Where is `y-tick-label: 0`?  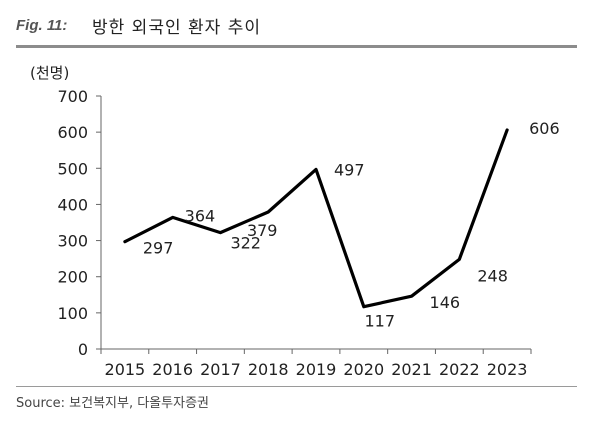
y-tick-label: 0 is located at coordinates (83, 349).